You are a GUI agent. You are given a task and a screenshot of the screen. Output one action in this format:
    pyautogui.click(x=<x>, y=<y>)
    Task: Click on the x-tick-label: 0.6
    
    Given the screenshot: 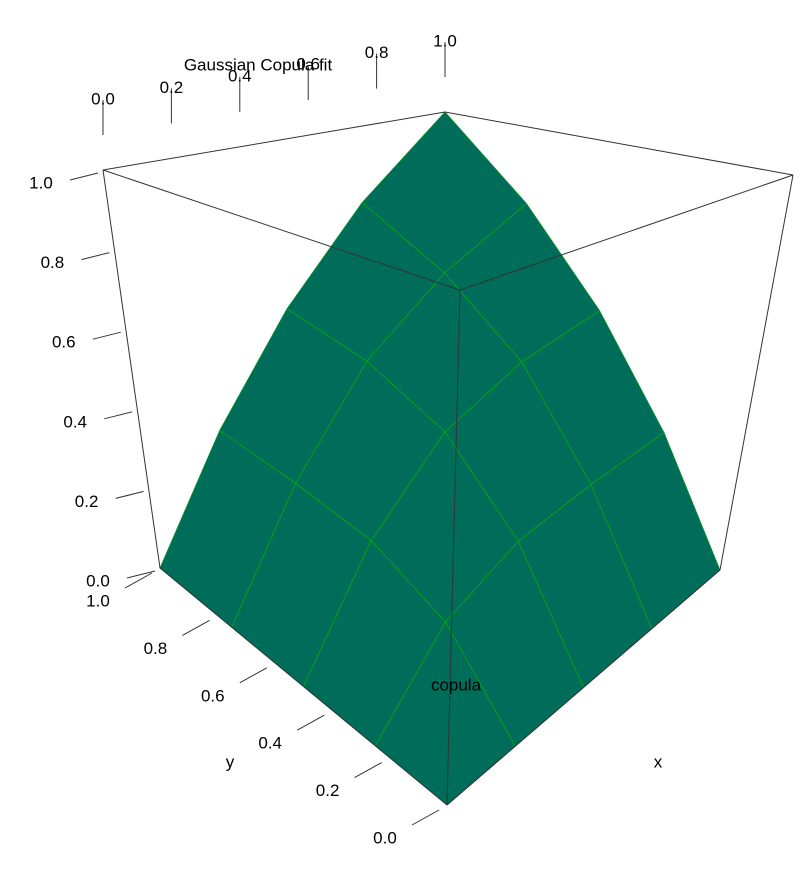 What is the action you would take?
    pyautogui.click(x=308, y=64)
    